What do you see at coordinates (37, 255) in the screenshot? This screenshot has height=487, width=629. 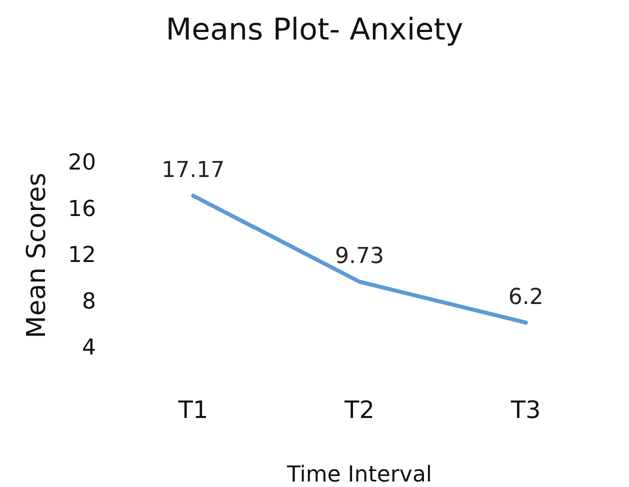 I see `y-axis-title: Mean Scores` at bounding box center [37, 255].